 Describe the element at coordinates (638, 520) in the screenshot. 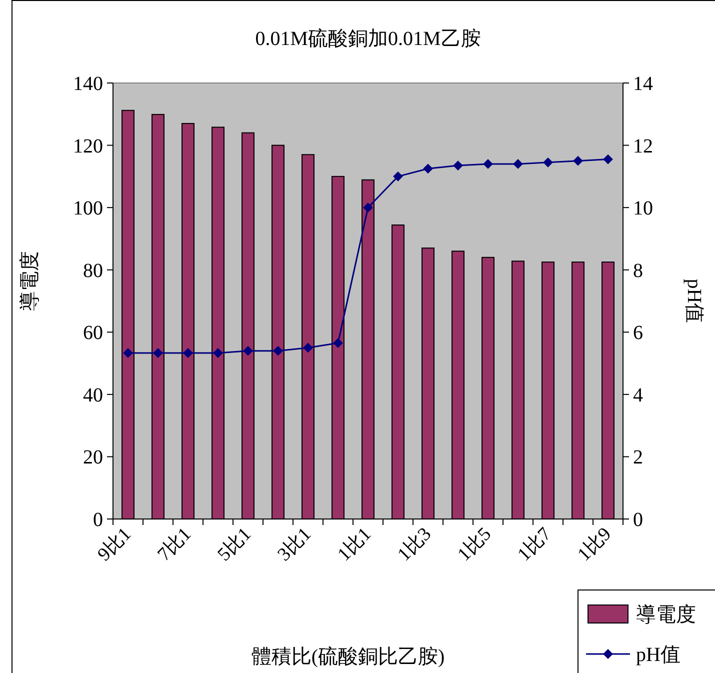

I see `y2-tick-label: 0` at that location.